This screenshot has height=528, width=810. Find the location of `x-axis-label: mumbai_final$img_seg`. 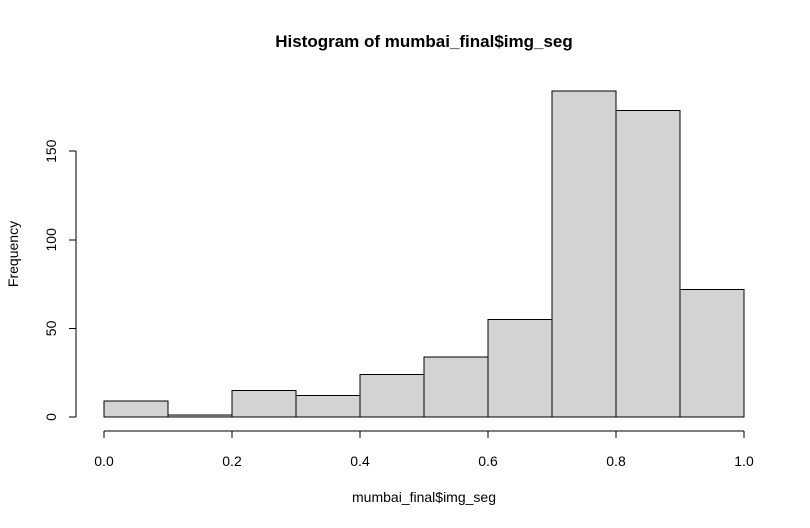

x-axis-label: mumbai_final$img_seg is located at coordinates (424, 497).